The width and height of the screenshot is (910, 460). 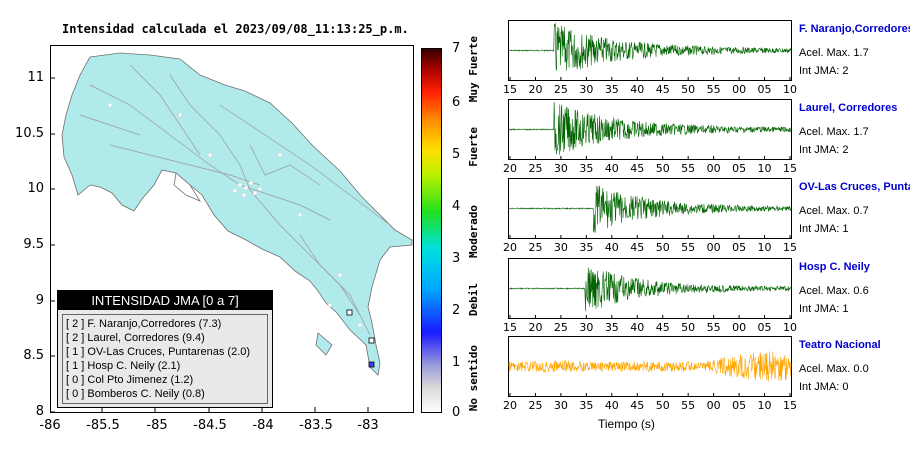 I want to click on y-tick: 10, so click(x=35, y=188).